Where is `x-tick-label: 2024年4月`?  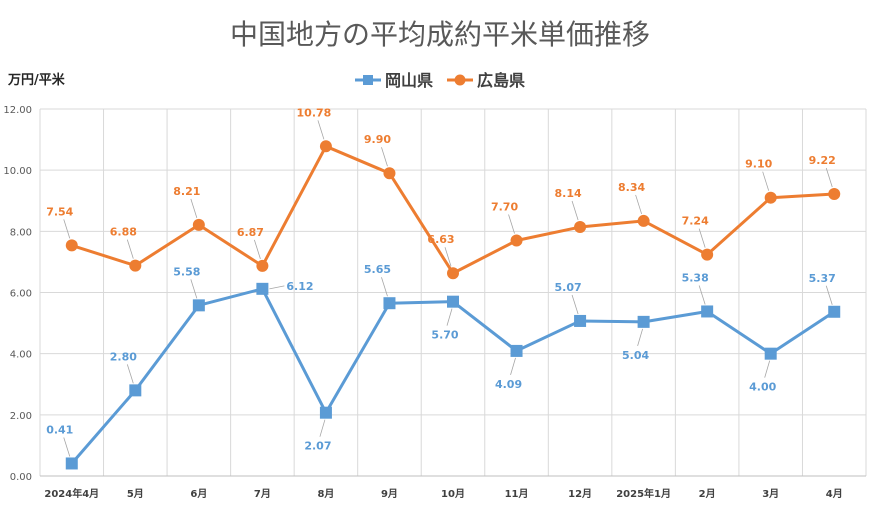 x-tick-label: 2024年4月 is located at coordinates (71, 493).